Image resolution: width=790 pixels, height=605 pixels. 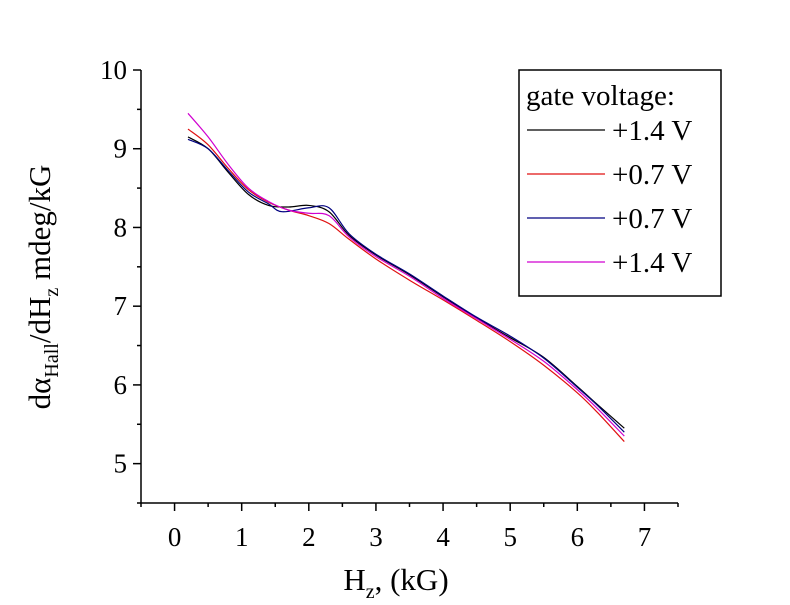 What do you see at coordinates (652, 219) in the screenshot?
I see `legend-label-3: +0.7 V` at bounding box center [652, 219].